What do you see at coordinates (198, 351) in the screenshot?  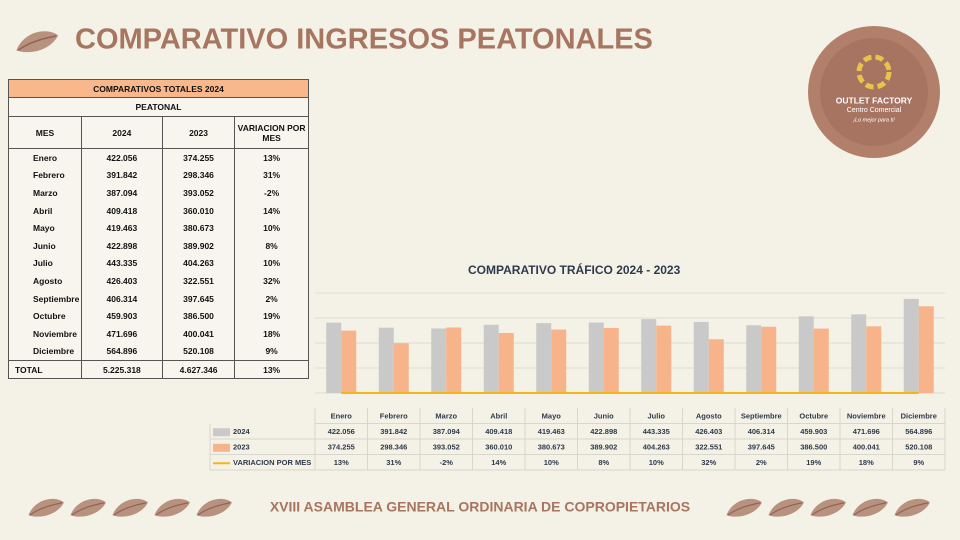 I see `table-cell: 520.108` at bounding box center [198, 351].